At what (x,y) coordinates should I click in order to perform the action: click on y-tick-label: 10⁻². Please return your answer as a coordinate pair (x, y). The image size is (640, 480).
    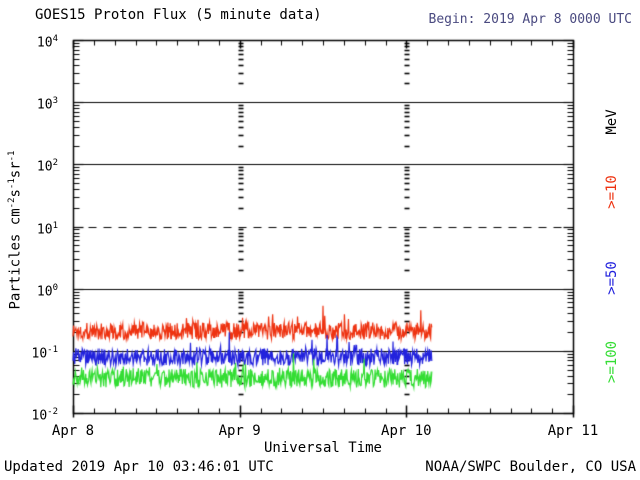
    Looking at the image, I should click on (45, 415).